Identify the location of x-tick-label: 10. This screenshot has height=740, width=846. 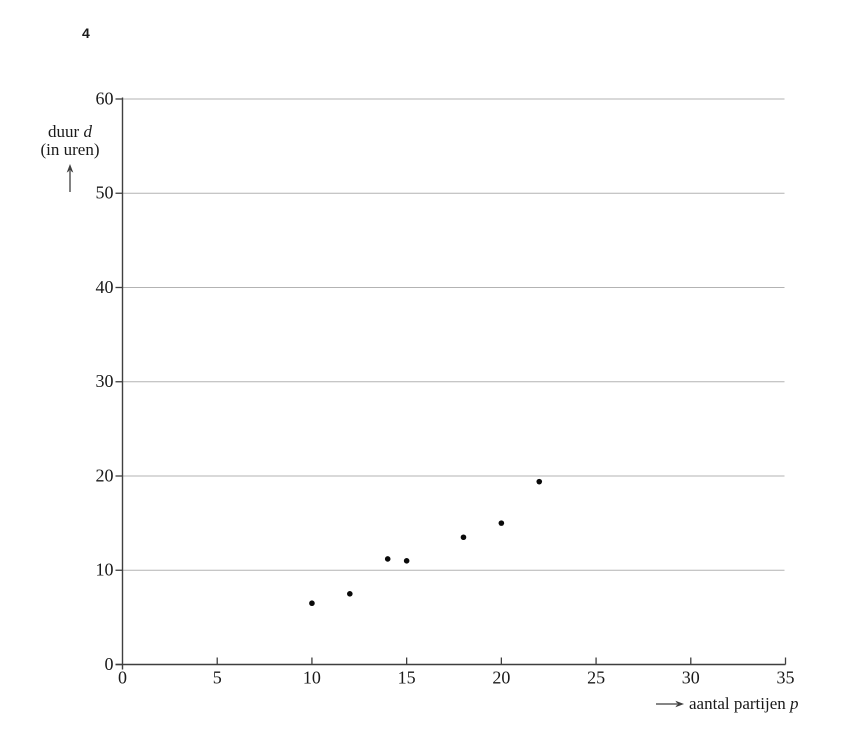
(312, 678).